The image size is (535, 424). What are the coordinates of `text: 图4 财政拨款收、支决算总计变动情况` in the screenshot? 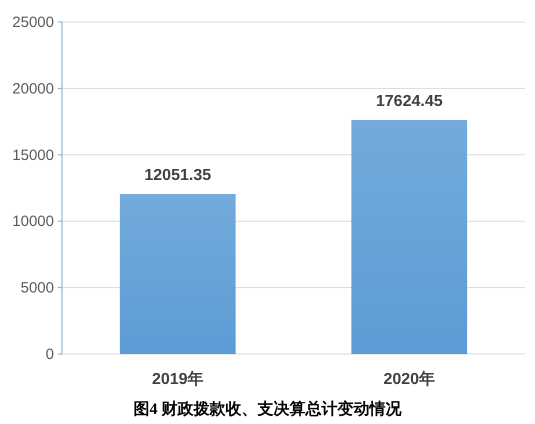 It's located at (268, 409).